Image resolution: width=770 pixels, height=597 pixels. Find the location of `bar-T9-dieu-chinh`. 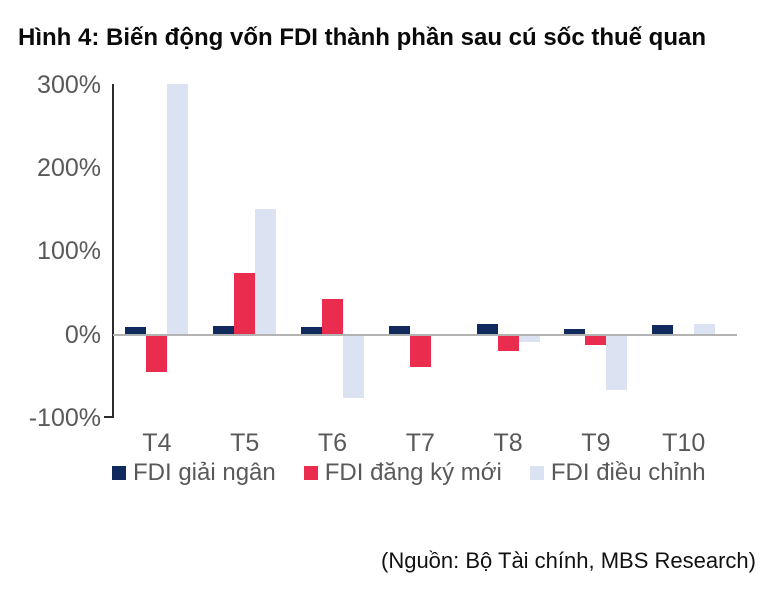

bar-T9-dieu-chinh is located at coordinates (617, 362).